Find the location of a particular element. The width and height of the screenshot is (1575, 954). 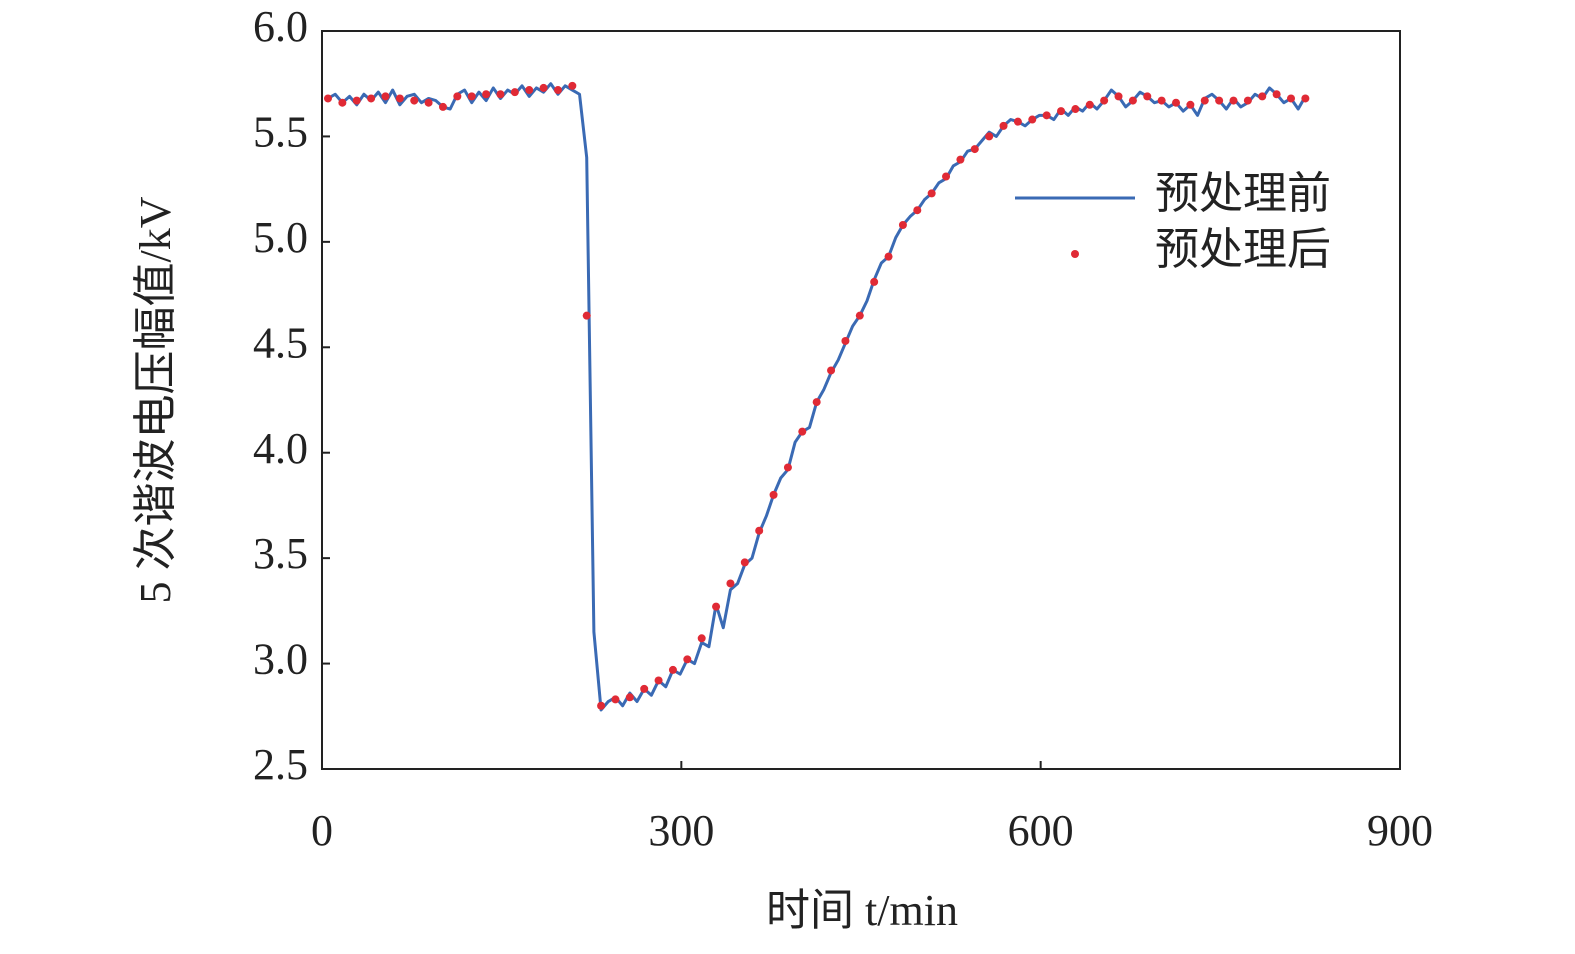

y-tick-label: 5.5 is located at coordinates (280, 132).